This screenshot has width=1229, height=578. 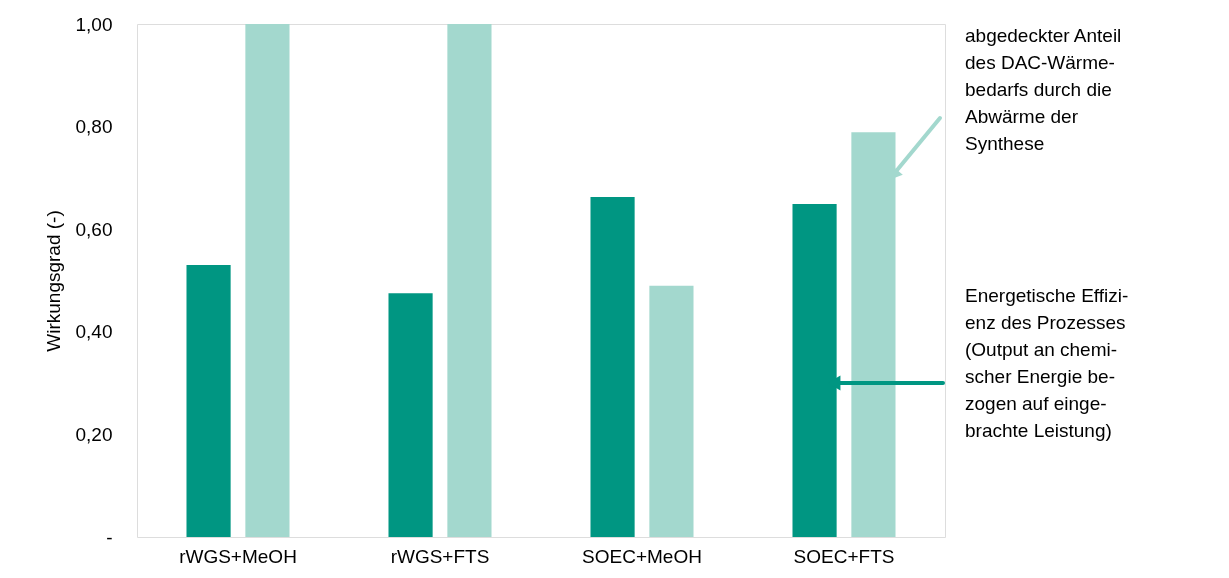 What do you see at coordinates (440, 556) in the screenshot?
I see `x-tick-label: rWGS+FTS` at bounding box center [440, 556].